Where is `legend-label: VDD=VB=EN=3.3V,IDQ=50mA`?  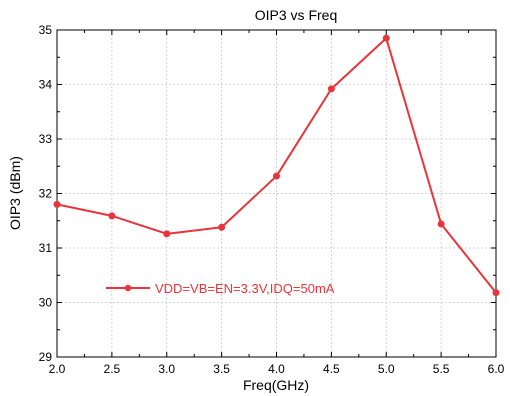
legend-label: VDD=VB=EN=3.3V,IDQ=50mA is located at coordinates (245, 288).